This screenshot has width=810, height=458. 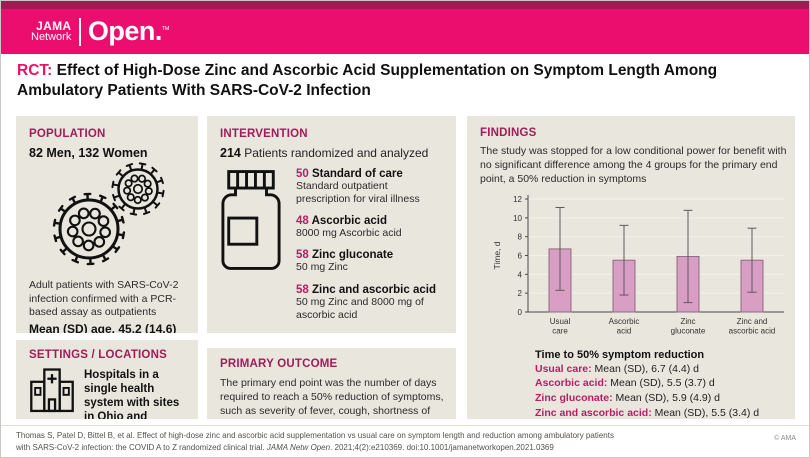 I want to click on result-value: Mean (SD), 6.7 (4.4) d, so click(x=645, y=368).